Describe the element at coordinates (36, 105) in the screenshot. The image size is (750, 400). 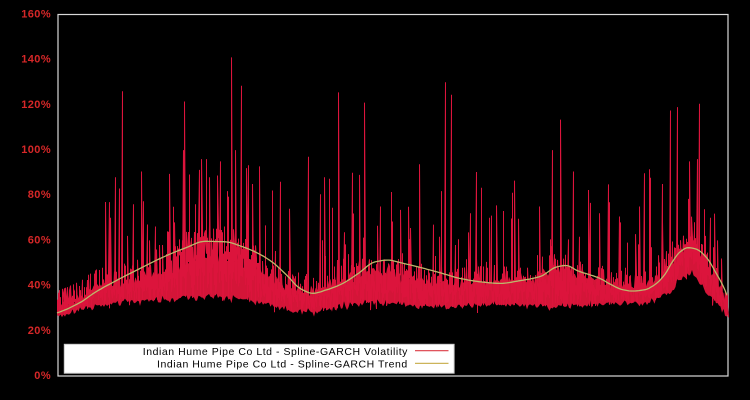
I see `svg-text: 120%` at that location.